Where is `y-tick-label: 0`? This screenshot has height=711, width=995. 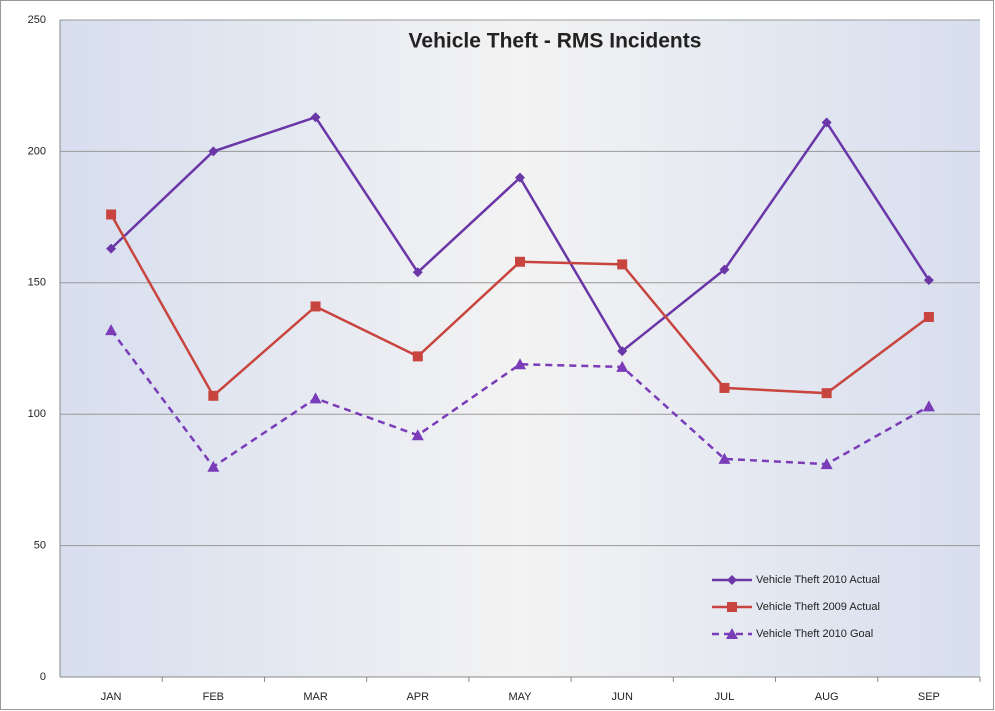 y-tick-label: 0 is located at coordinates (43, 677).